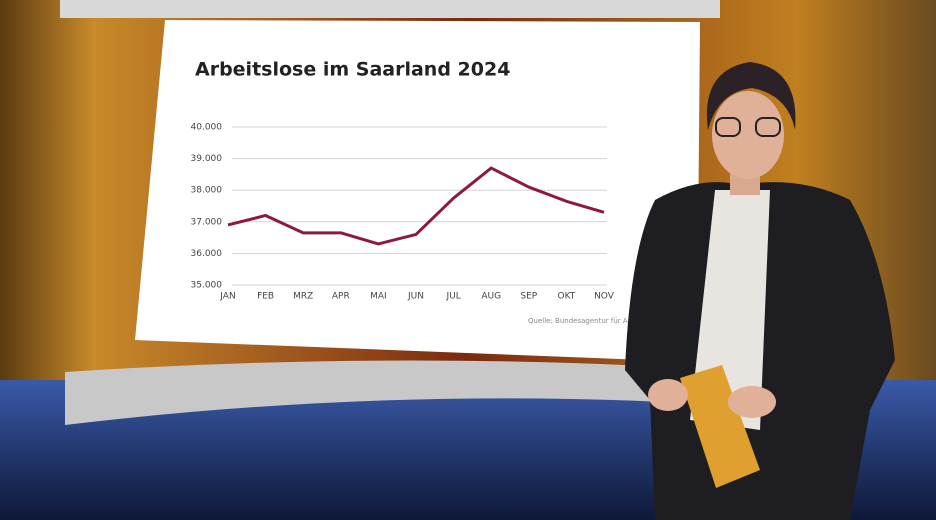 The height and width of the screenshot is (520, 936). What do you see at coordinates (579, 321) in the screenshot?
I see `source-note: Quelle: Bundesagentur für Ar` at bounding box center [579, 321].